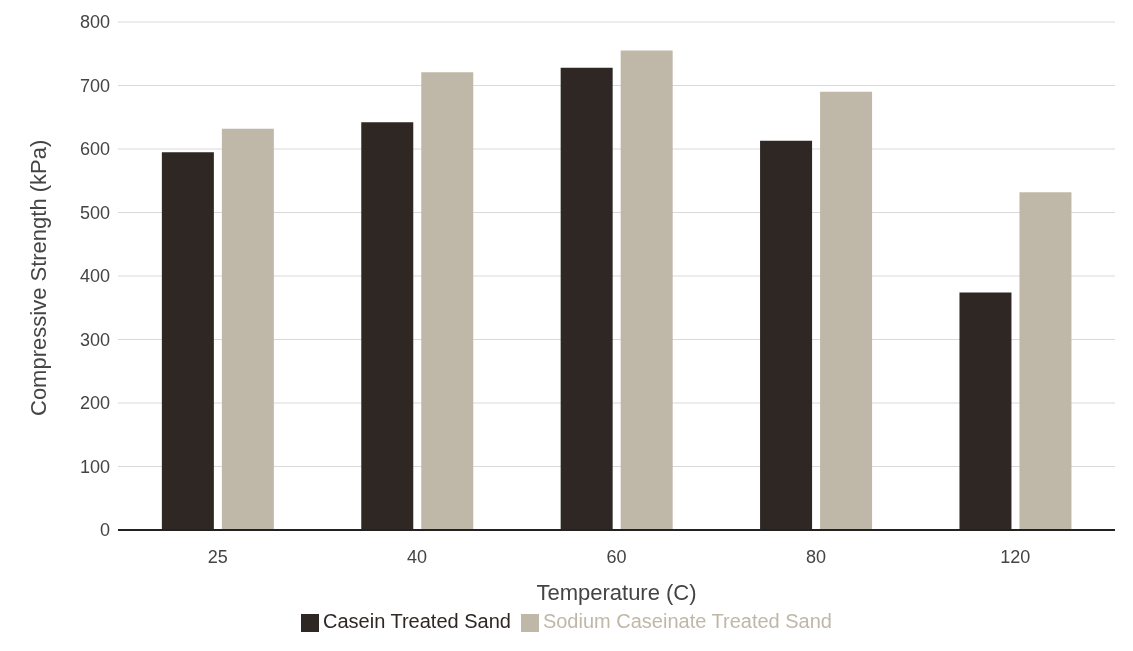  Describe the element at coordinates (38, 277) in the screenshot. I see `y-axis-title: Compressive Strength (kPa)` at that location.